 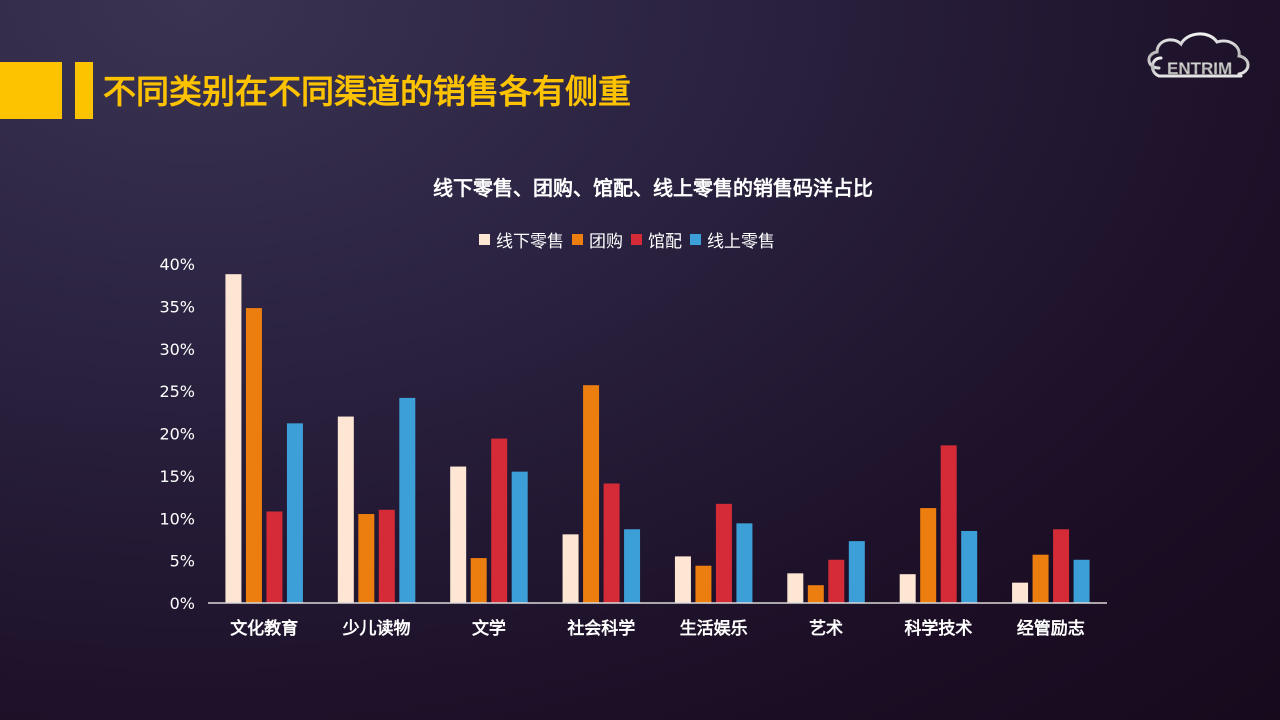 I want to click on chart-legend: 线下零售 团购 馆配 线上零售, so click(x=631, y=239).